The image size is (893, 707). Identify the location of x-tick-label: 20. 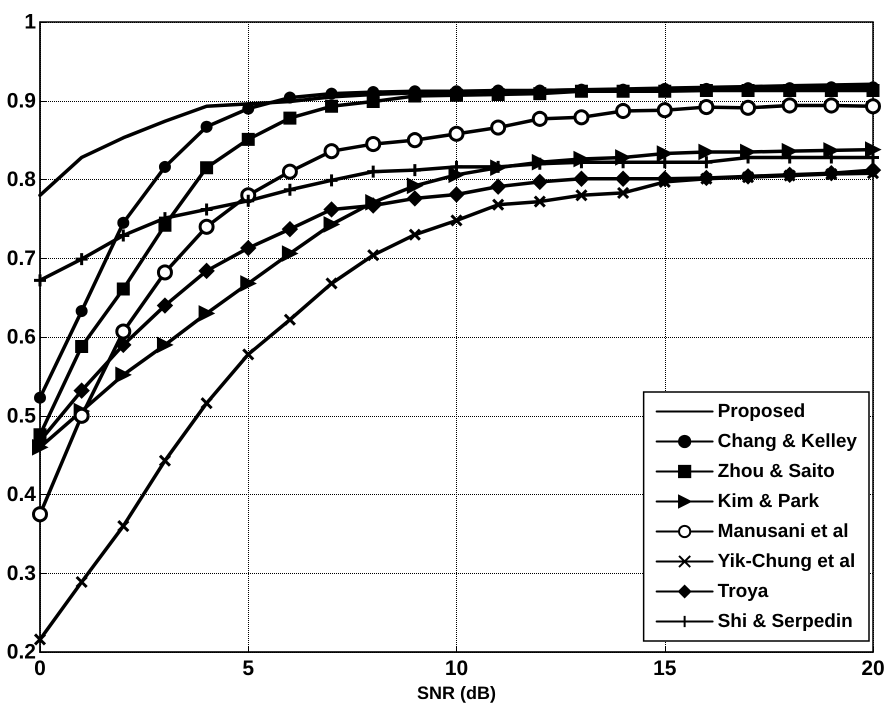
(873, 668).